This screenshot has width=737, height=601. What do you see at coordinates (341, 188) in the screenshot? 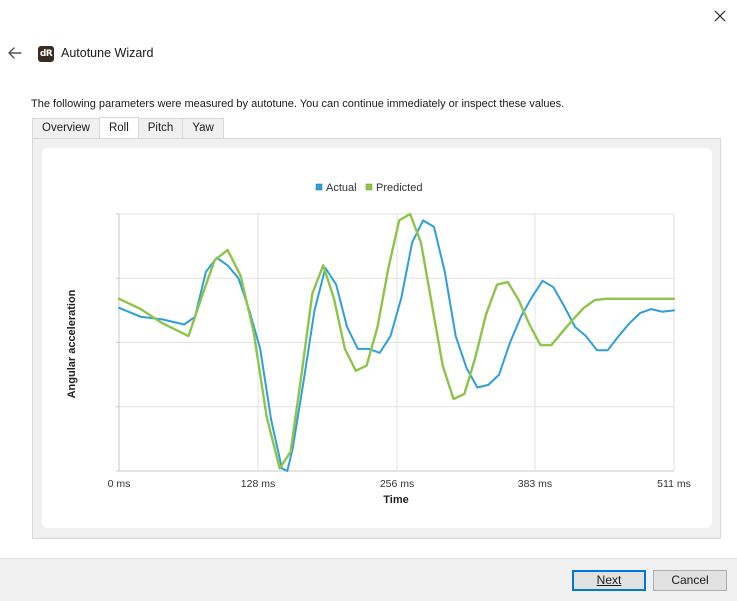
I see `legend-label-actual: Actual` at bounding box center [341, 188].